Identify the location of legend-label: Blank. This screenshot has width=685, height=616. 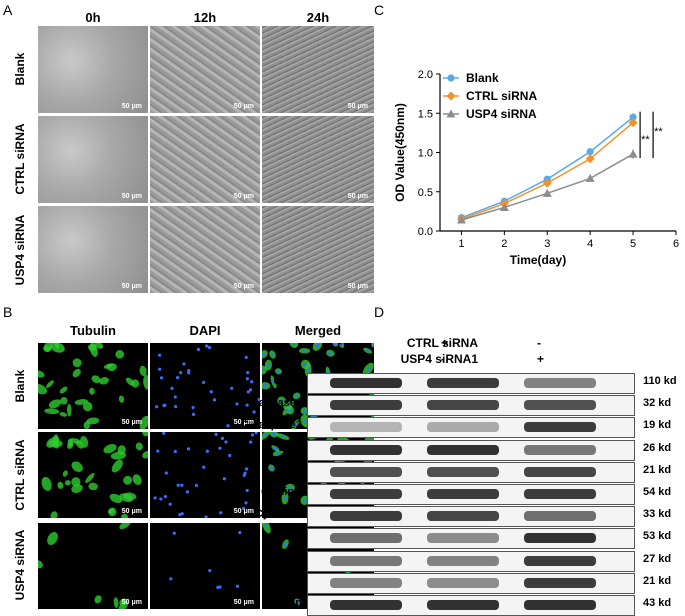
(482, 78).